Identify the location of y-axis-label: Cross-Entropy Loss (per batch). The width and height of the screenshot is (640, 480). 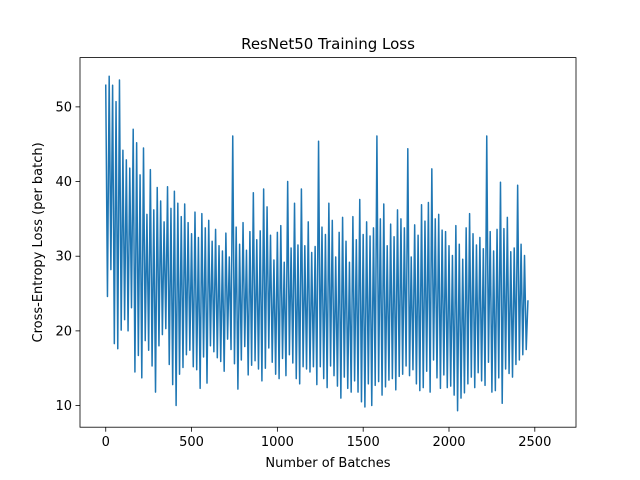
(38, 242).